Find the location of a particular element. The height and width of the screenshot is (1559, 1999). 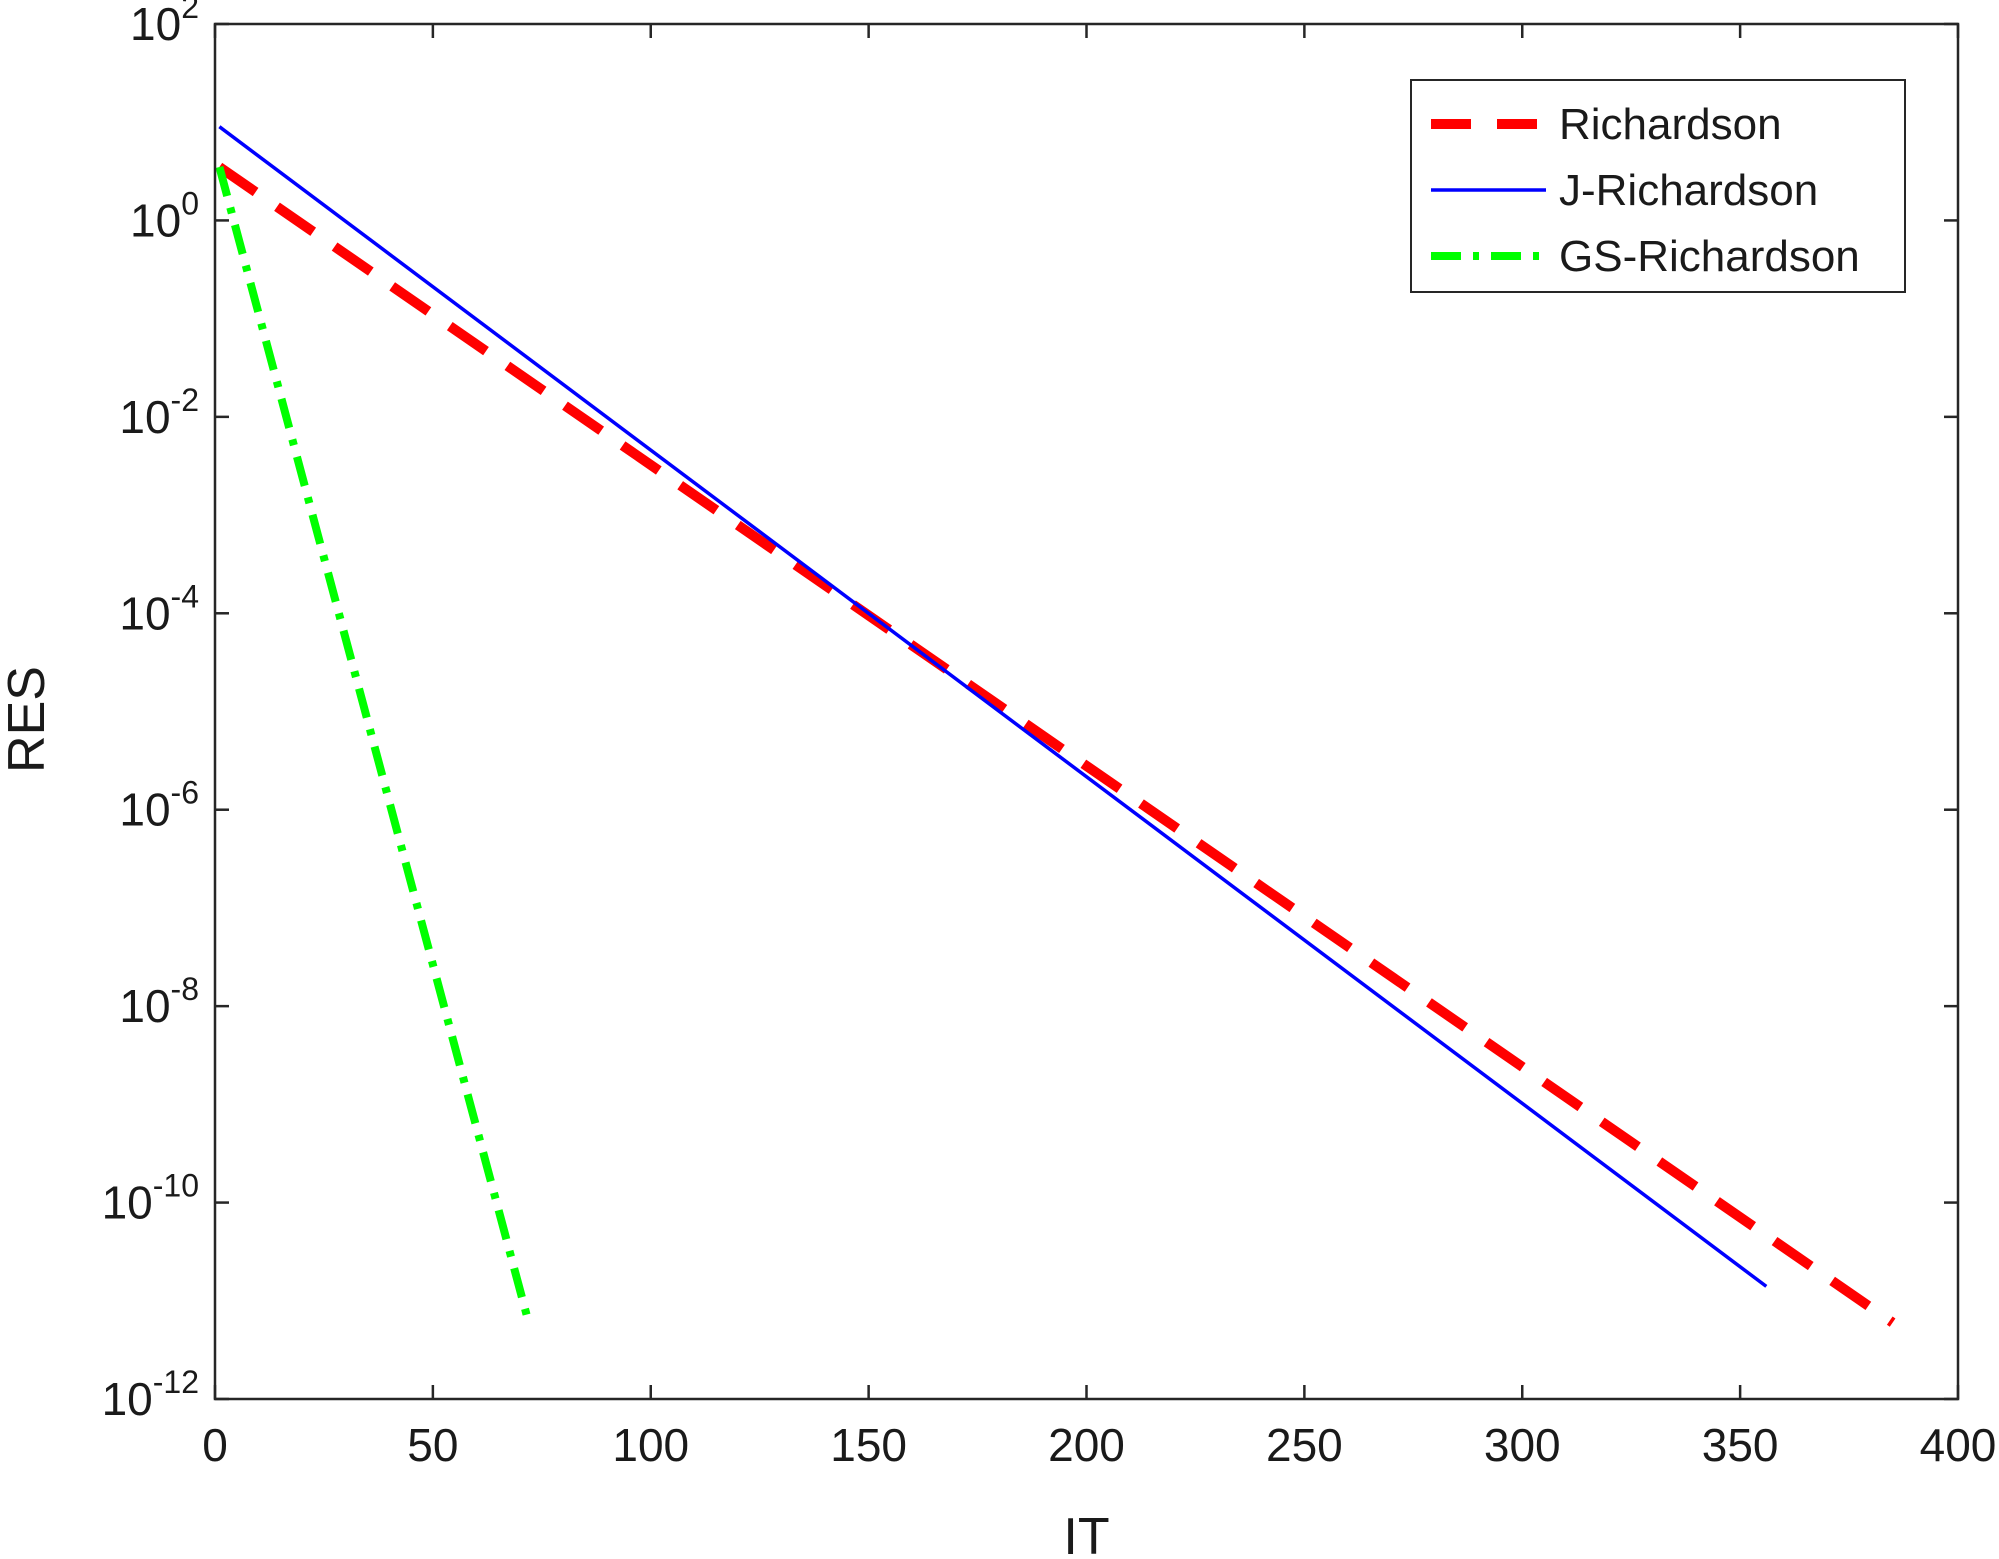

x-tick-label: 350 is located at coordinates (1740, 1445).